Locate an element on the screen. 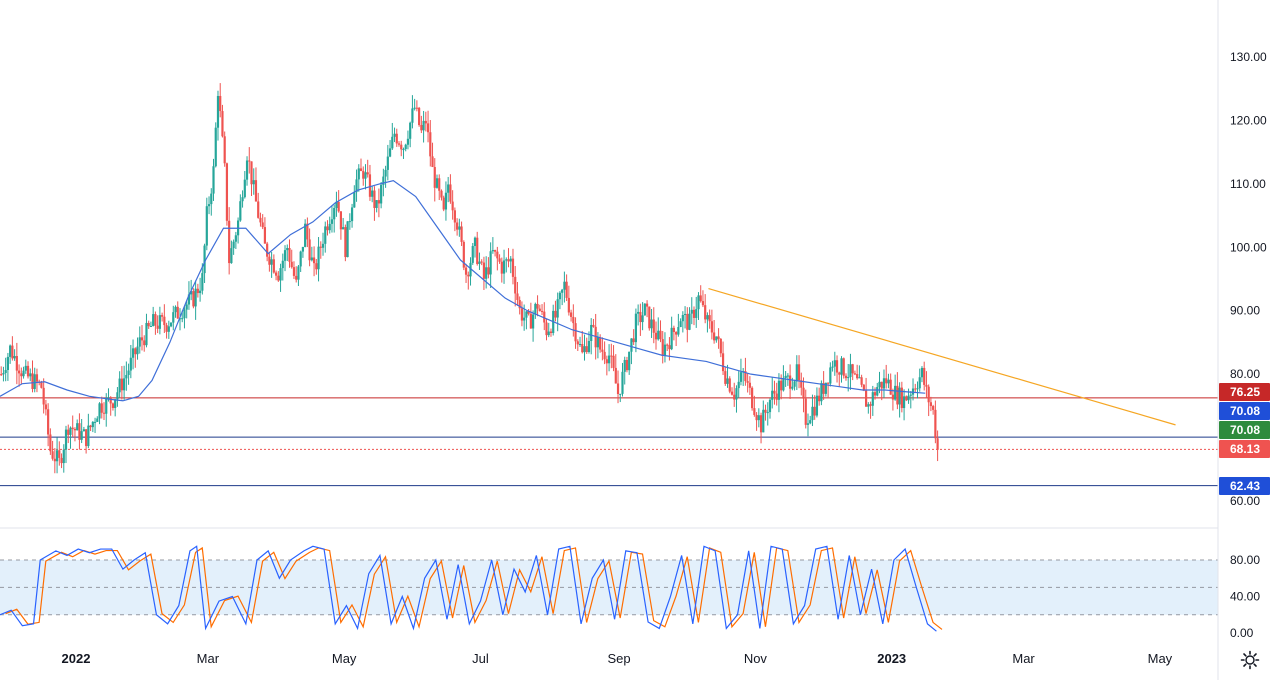  x-tick-label: 2023 is located at coordinates (891, 658).